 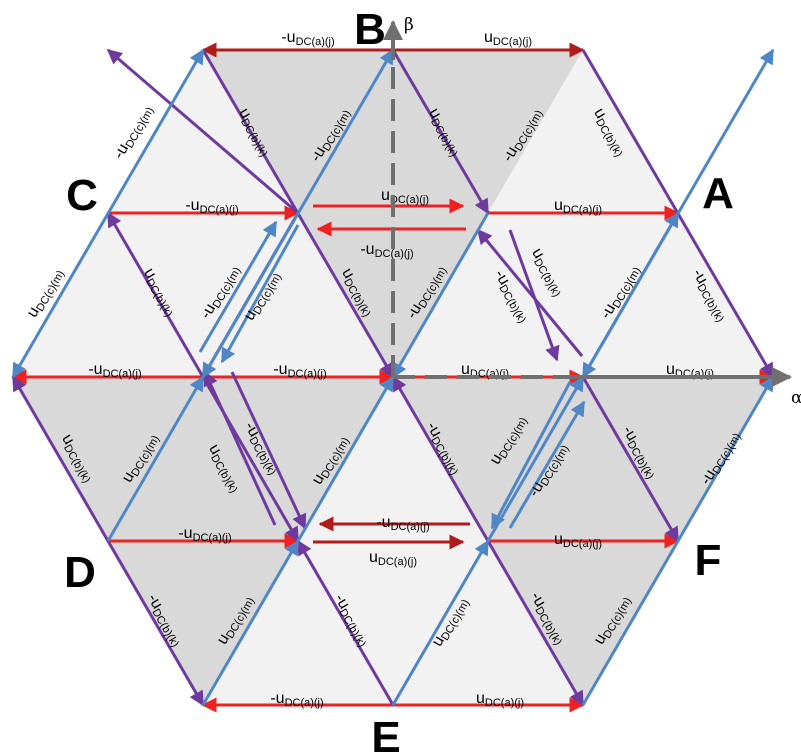 What do you see at coordinates (80, 572) in the screenshot?
I see `vertex-label-d: D` at bounding box center [80, 572].